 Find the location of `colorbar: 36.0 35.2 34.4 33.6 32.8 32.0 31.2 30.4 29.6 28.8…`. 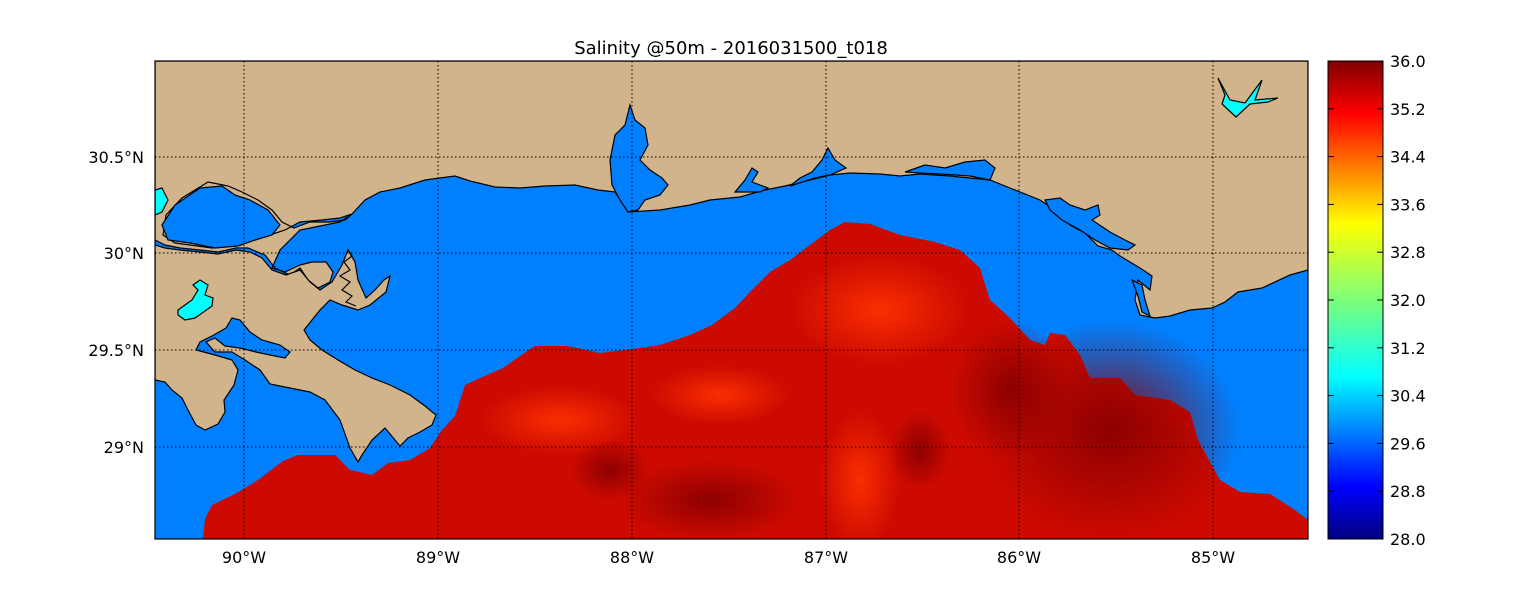

colorbar: 36.0 35.2 34.4 33.6 32.8 32.0 31.2 30.4 29.6 28.8… is located at coordinates (1376, 300).